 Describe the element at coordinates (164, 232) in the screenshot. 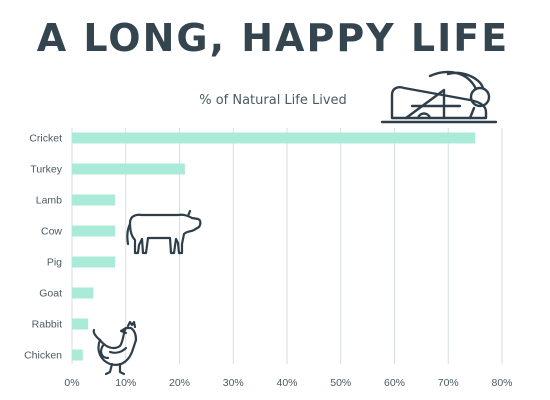

I see `cow-icon` at that location.